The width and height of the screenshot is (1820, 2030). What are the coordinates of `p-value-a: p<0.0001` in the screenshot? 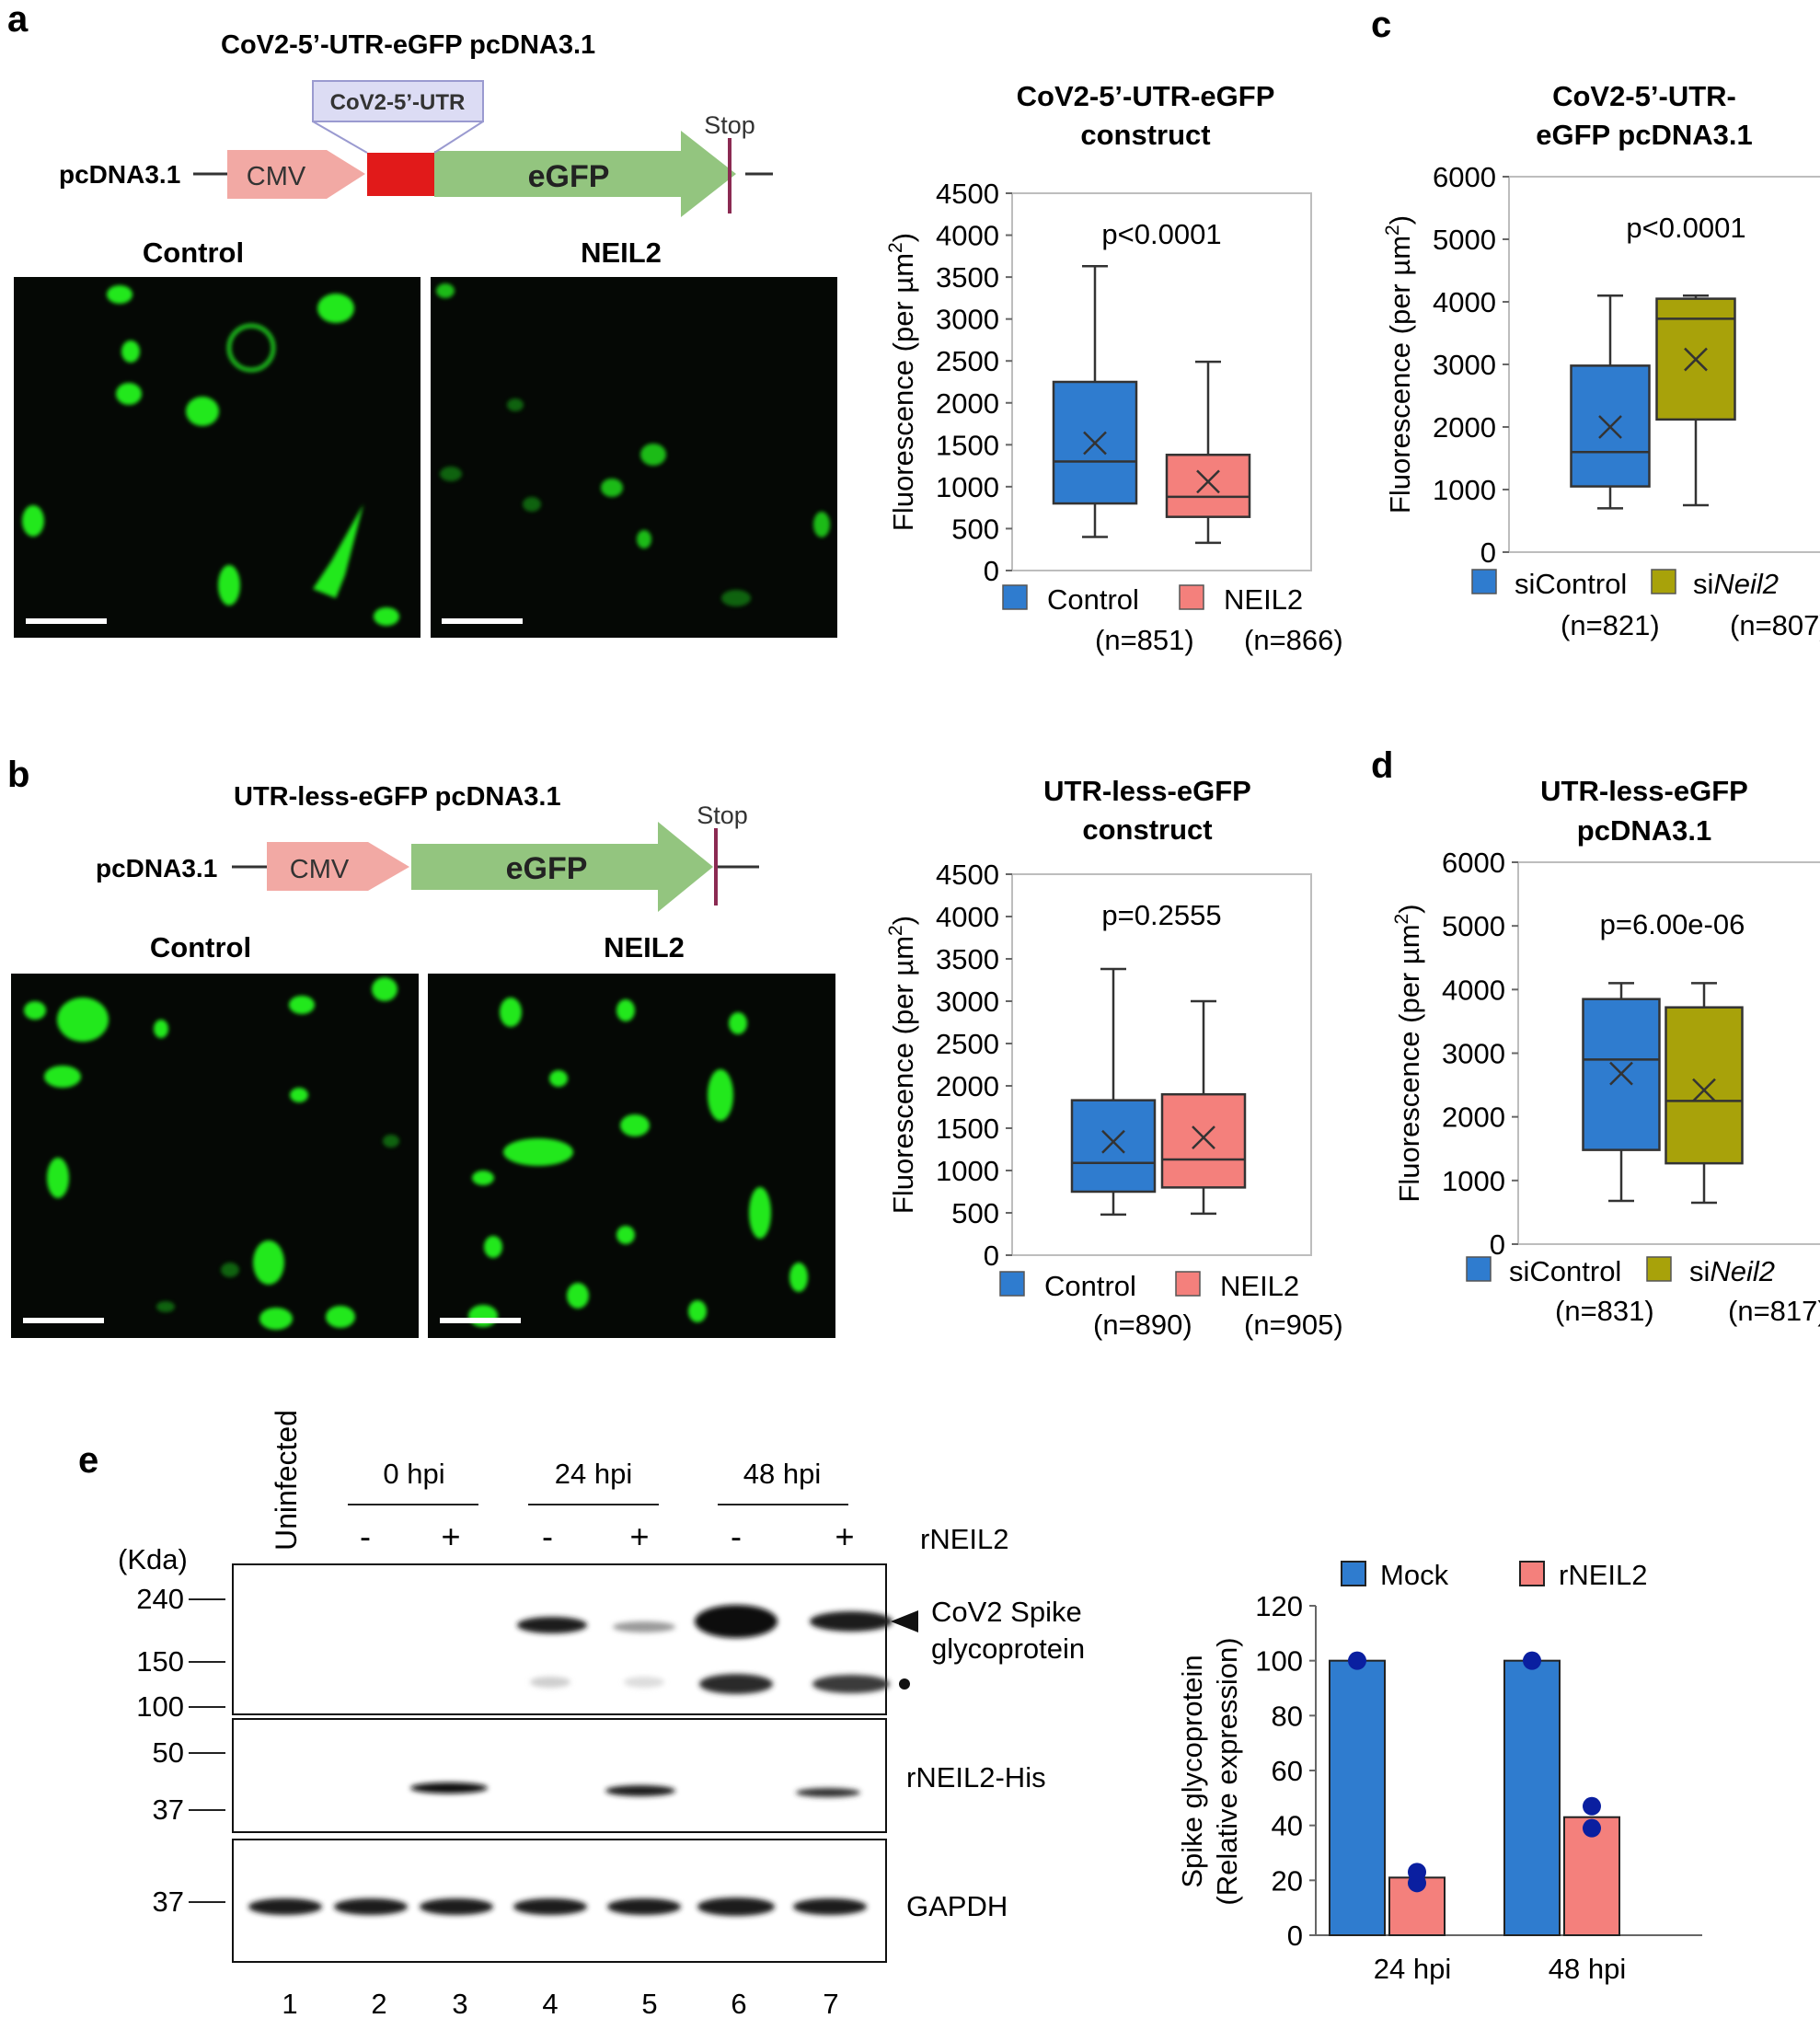 It's located at (1161, 234).